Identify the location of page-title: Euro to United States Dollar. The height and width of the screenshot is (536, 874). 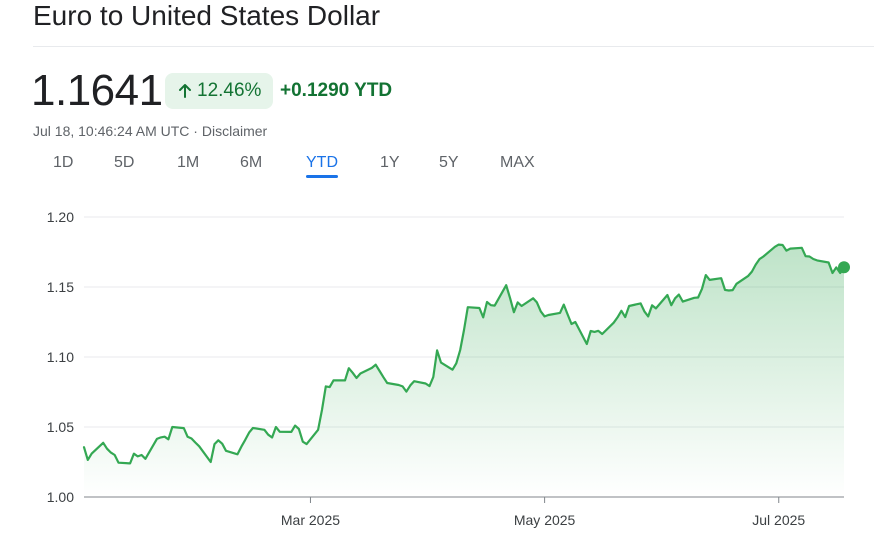
(207, 15).